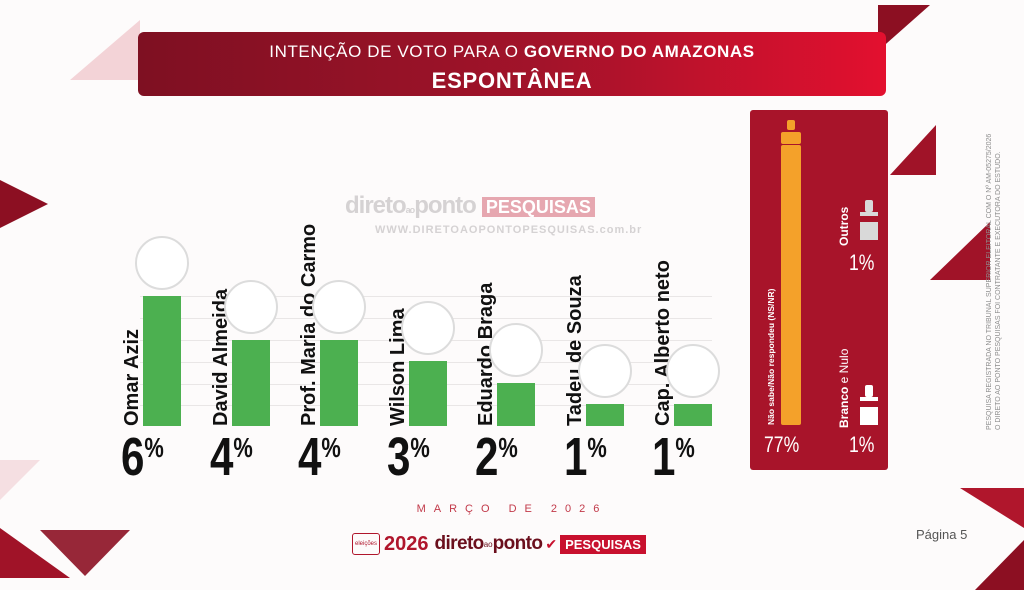  I want to click on bar-david-almeida, so click(251, 382).